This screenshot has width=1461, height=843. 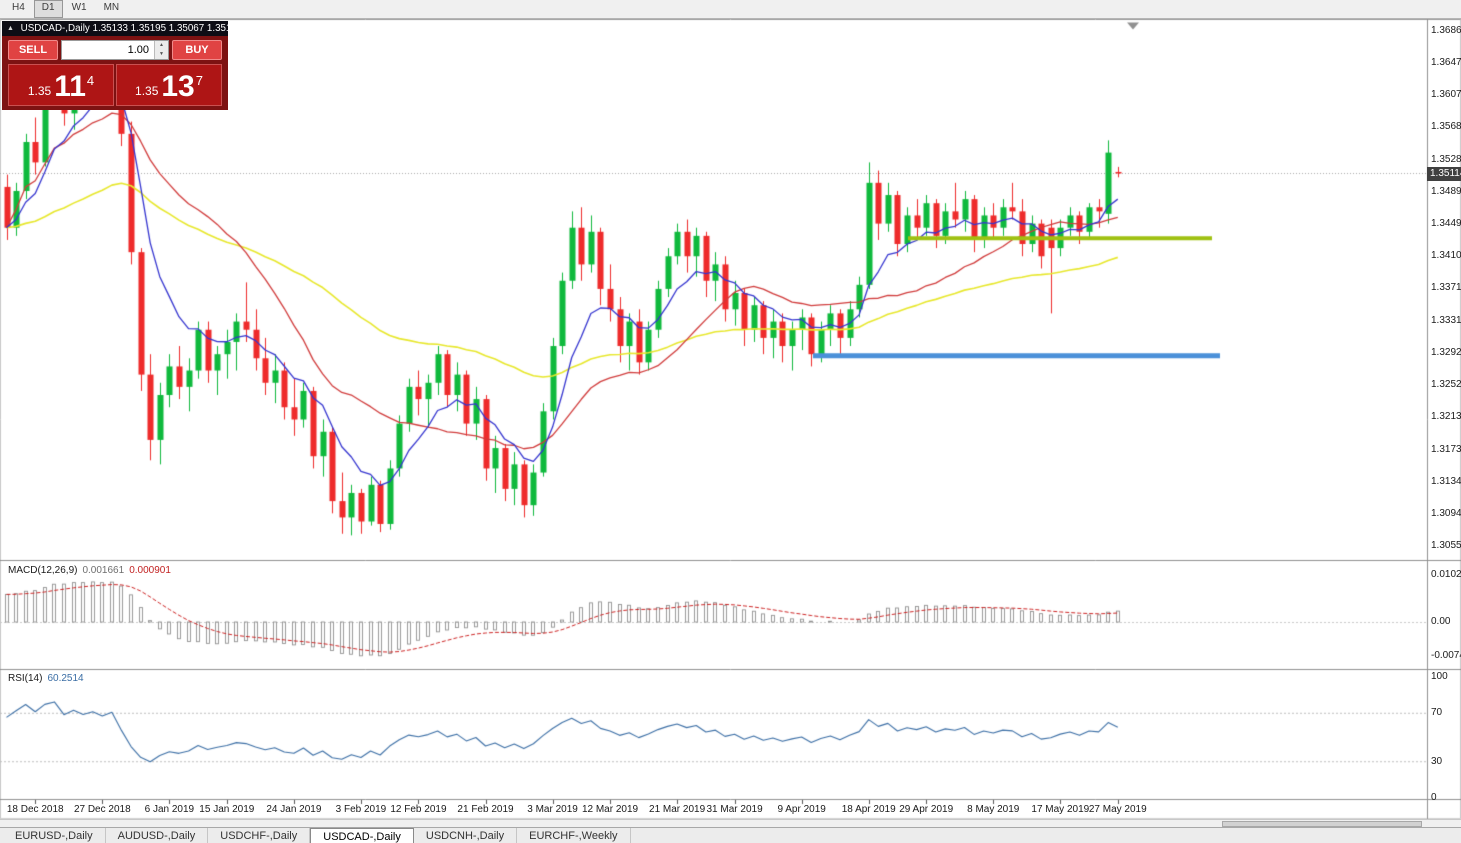 What do you see at coordinates (43, 570) in the screenshot?
I see `macd-label: MACD(12,26,9)` at bounding box center [43, 570].